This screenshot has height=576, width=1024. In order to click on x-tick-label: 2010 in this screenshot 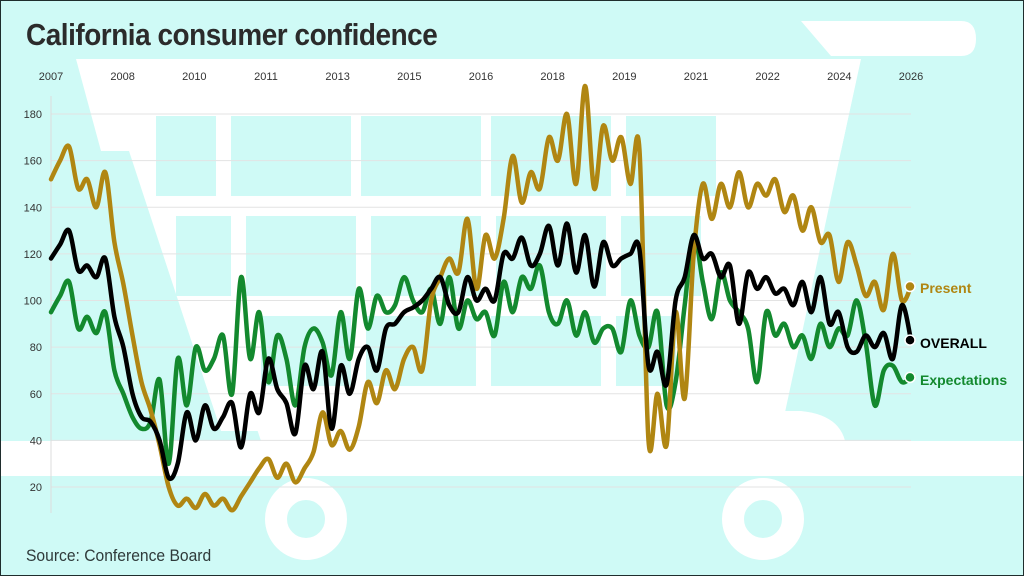, I will do `click(194, 77)`.